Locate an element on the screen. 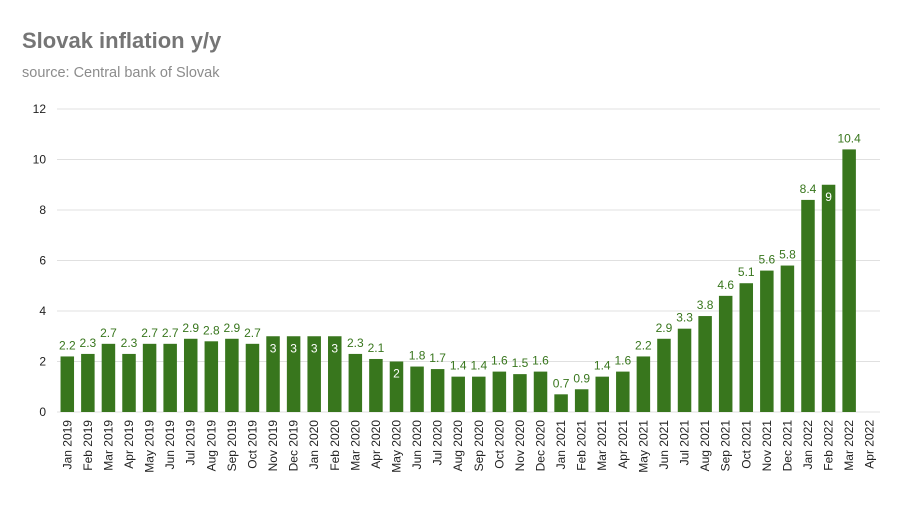  y-tick-label: 8 is located at coordinates (42, 210).